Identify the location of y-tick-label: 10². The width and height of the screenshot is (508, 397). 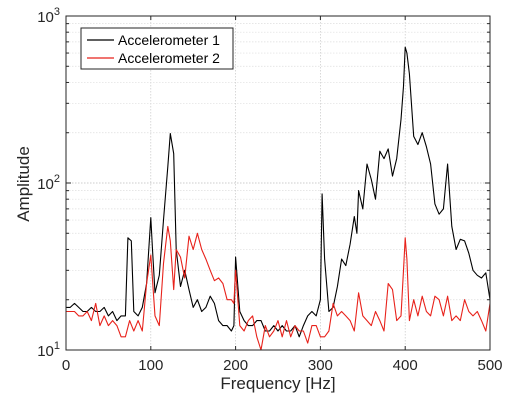
(48, 183).